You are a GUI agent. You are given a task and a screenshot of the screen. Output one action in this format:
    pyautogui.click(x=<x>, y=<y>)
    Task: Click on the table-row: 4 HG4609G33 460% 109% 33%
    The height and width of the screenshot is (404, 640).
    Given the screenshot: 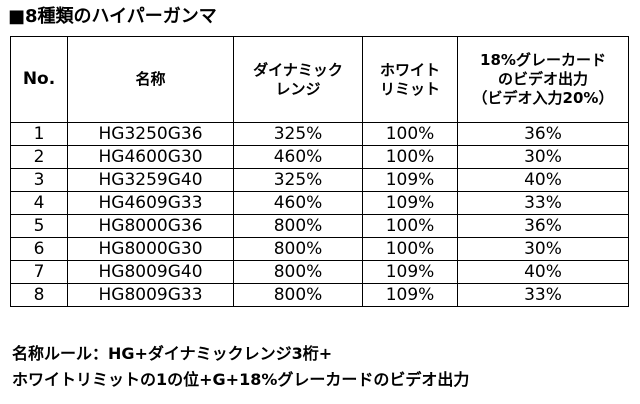 What is the action you would take?
    pyautogui.click(x=319, y=203)
    